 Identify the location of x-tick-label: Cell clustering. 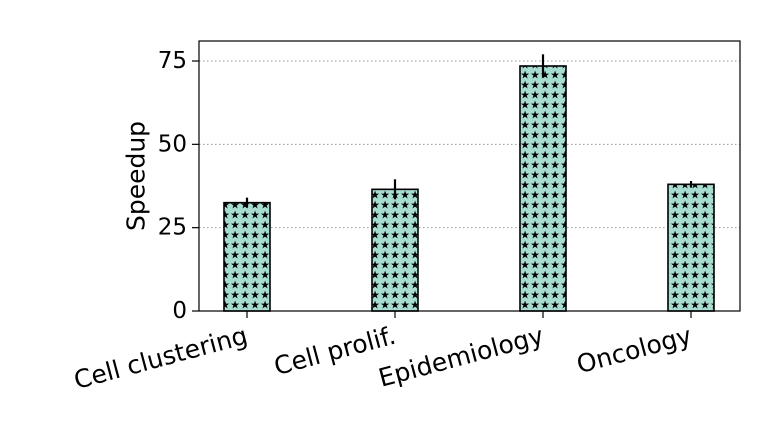
(161, 358).